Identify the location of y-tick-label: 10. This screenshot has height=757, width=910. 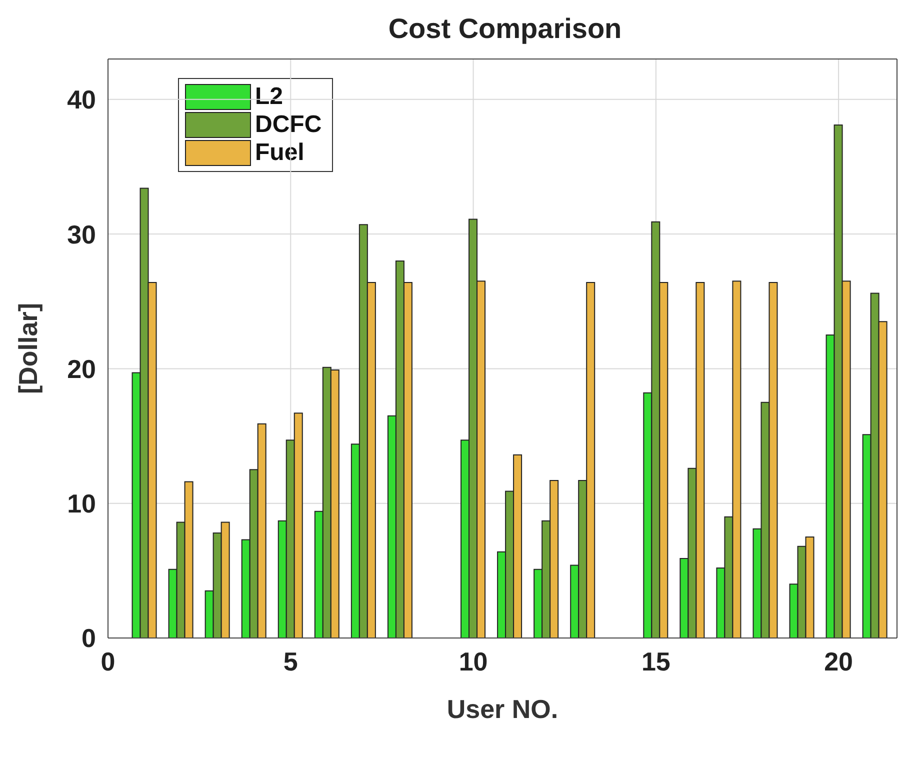
(81, 503).